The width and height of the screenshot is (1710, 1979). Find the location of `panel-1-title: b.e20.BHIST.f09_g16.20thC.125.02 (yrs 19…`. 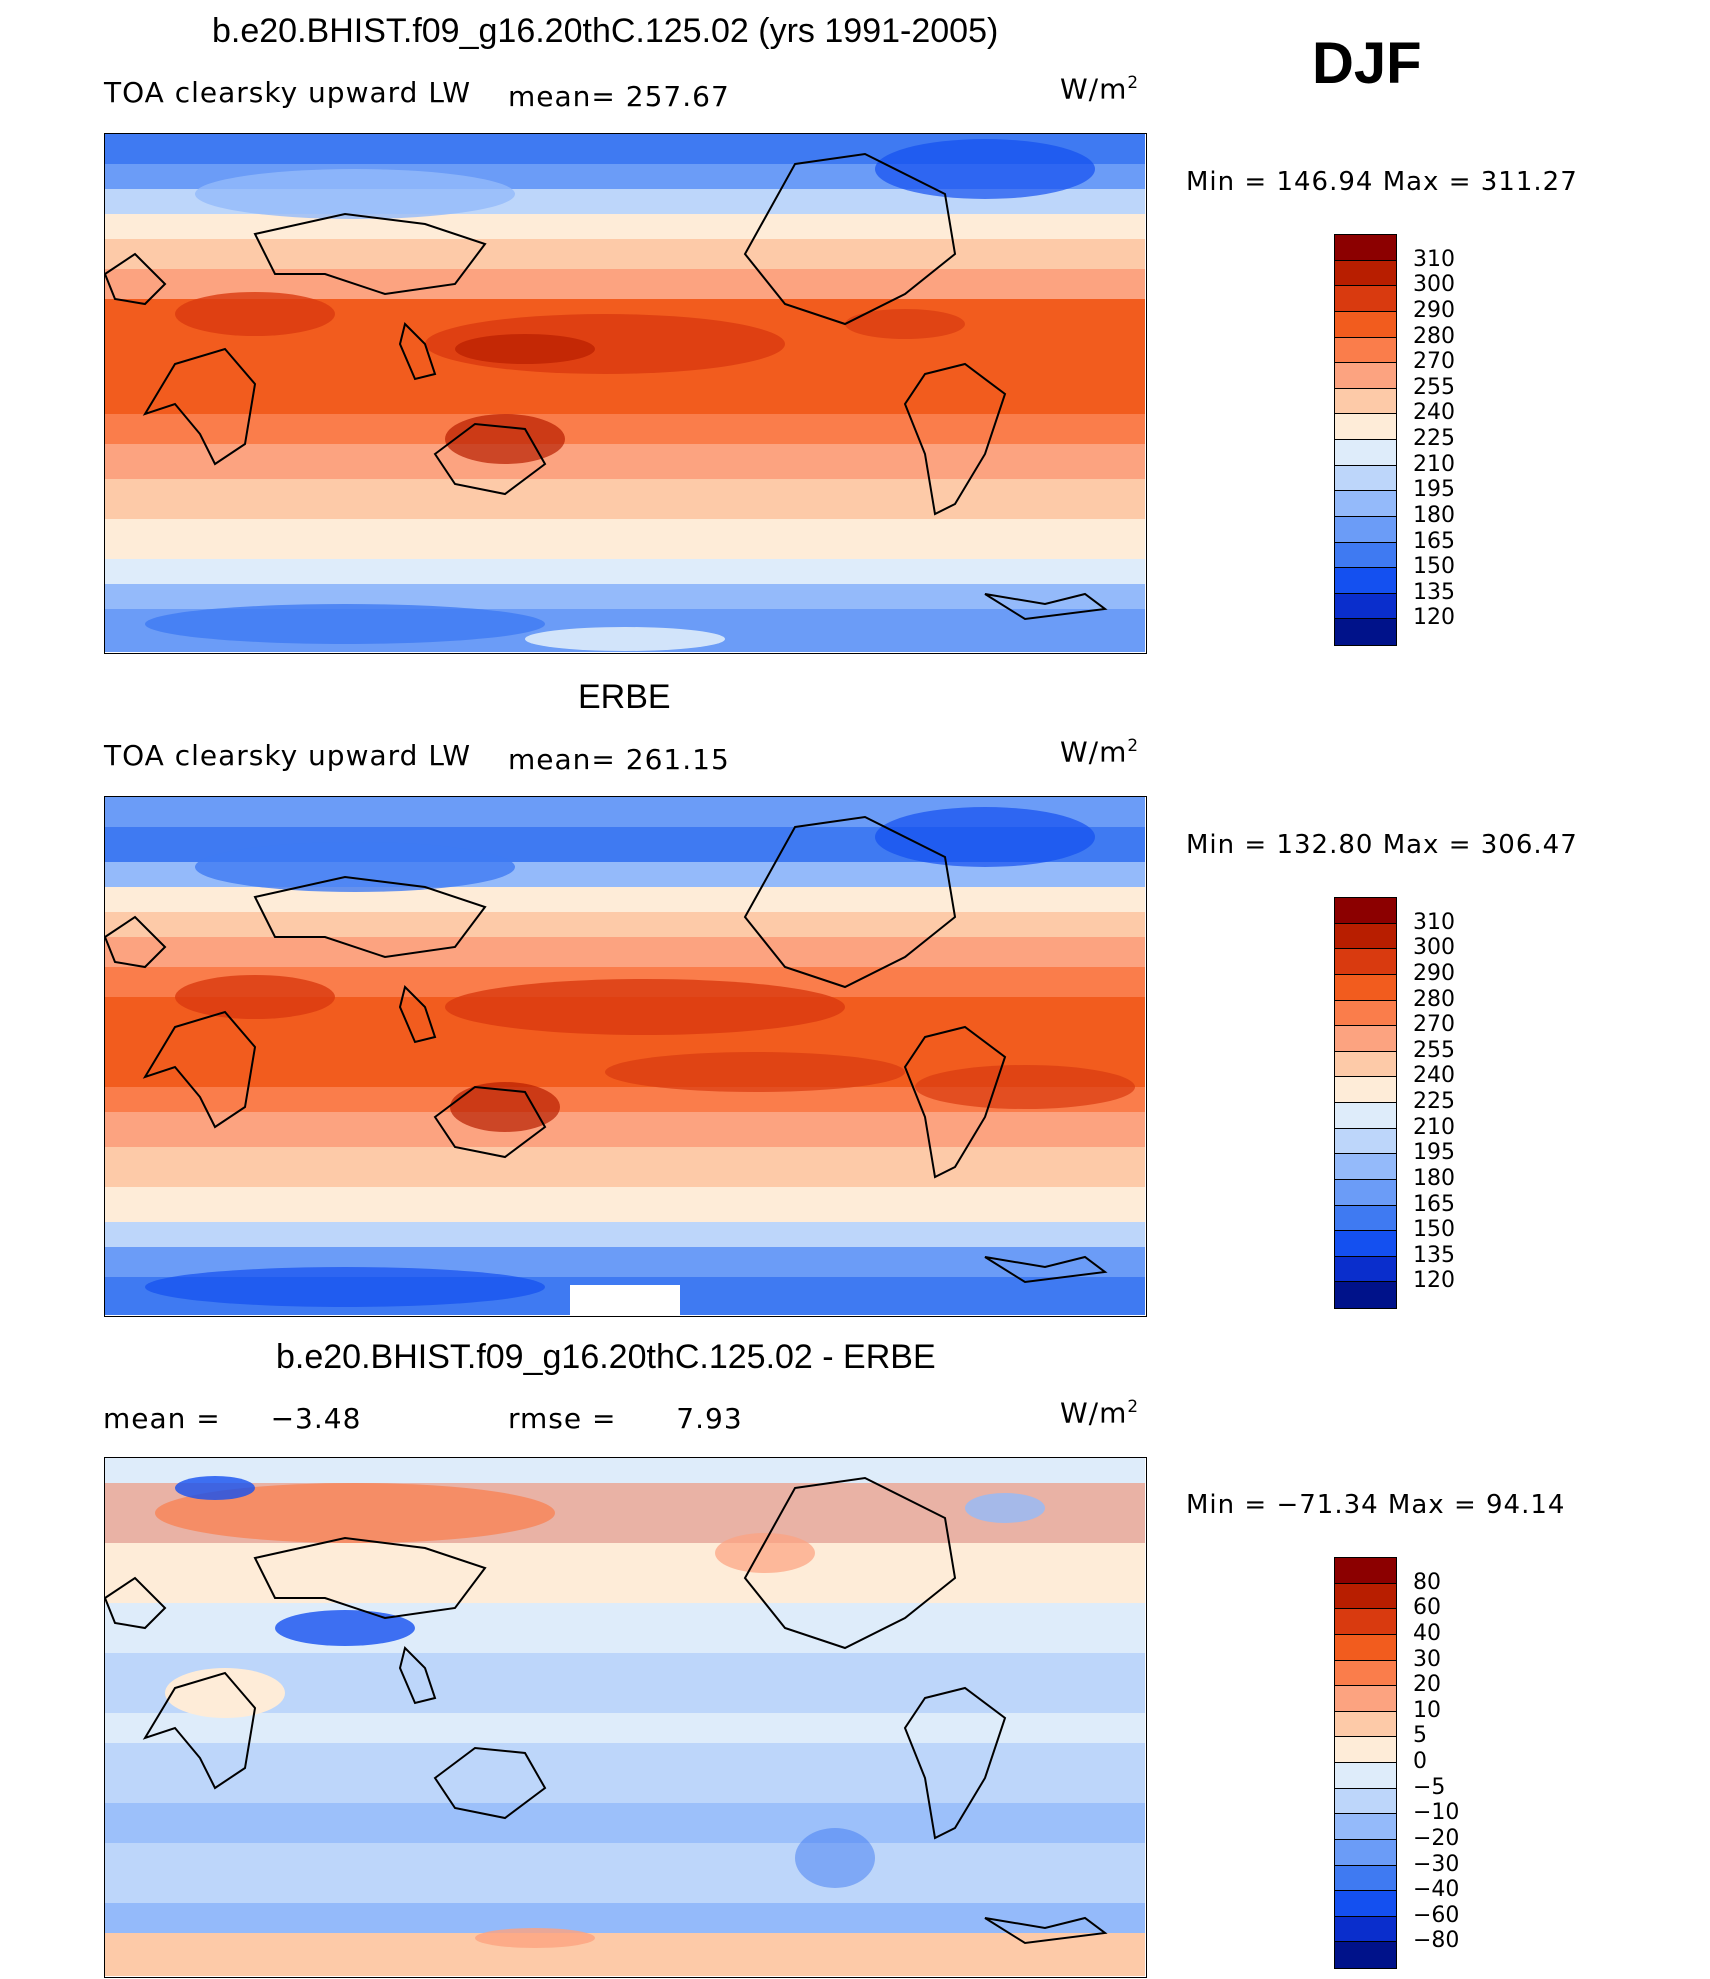

panel-1-title: b.e20.BHIST.f09_g16.20thC.125.02 (yrs 19… is located at coordinates (605, 31).